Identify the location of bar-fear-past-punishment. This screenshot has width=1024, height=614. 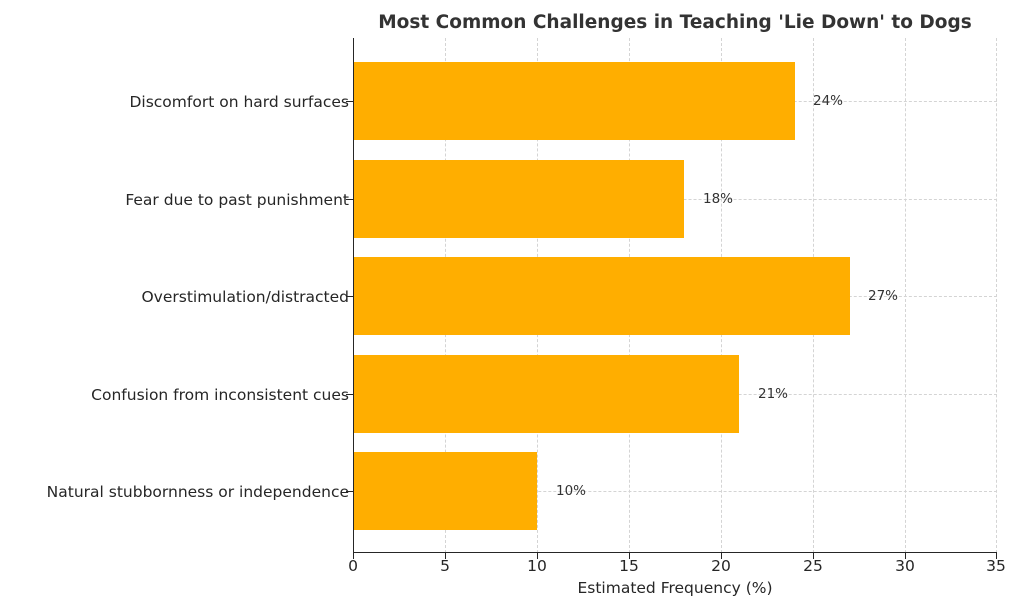
(518, 199).